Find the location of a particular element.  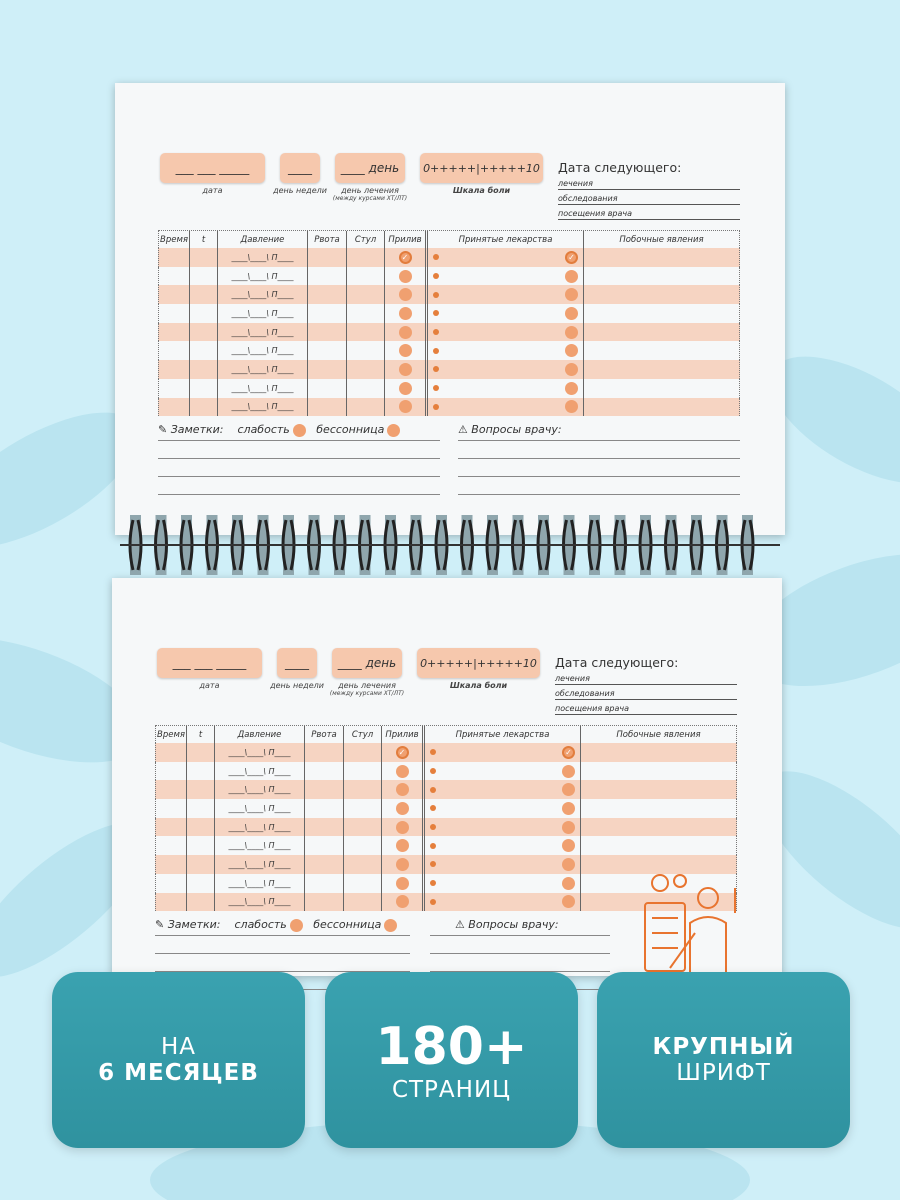

weekday-field: ____ is located at coordinates (300, 168).